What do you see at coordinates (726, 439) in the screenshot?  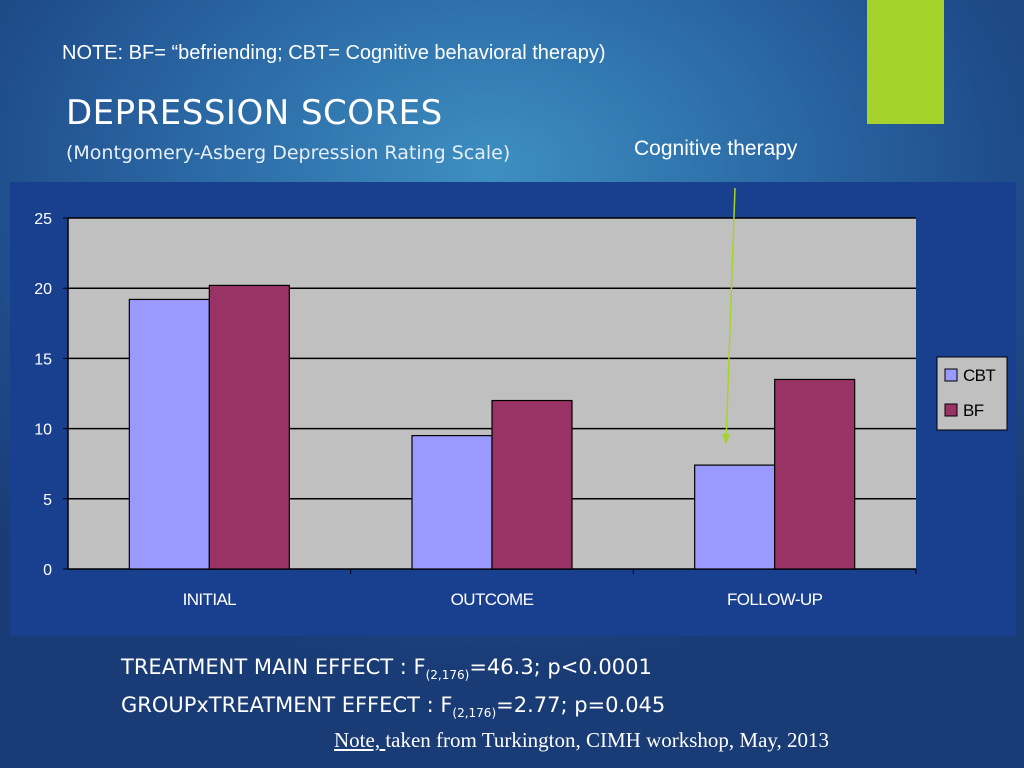 I see `annotation-arrow-head` at bounding box center [726, 439].